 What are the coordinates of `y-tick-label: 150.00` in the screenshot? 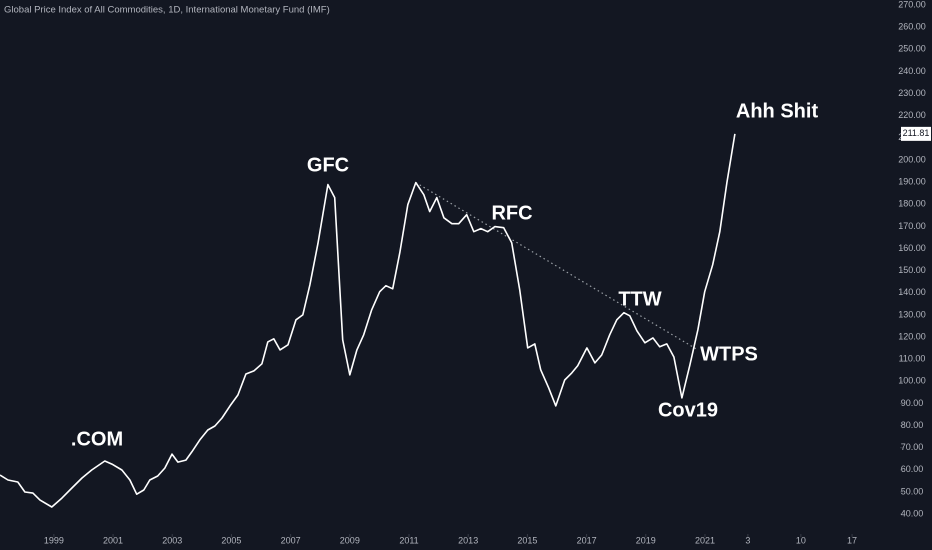 It's located at (912, 270).